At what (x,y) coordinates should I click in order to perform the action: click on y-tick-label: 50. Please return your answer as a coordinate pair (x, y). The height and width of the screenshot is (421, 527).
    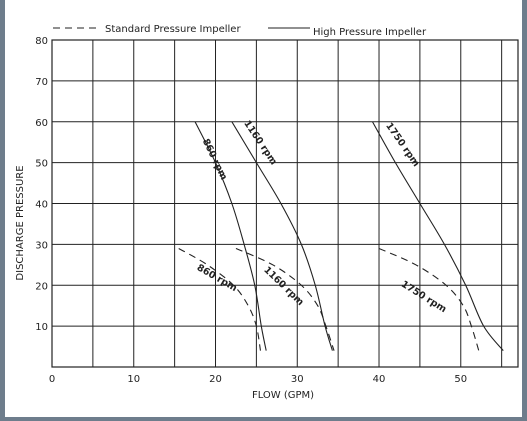
    Looking at the image, I should click on (41, 164).